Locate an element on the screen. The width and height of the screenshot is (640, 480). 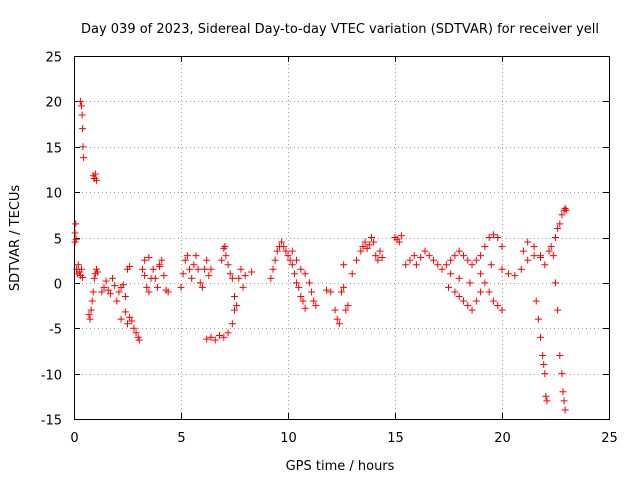
y-tick-labels: -15 -10 -5 0 5 10 15 20 25 is located at coordinates (51, 240).